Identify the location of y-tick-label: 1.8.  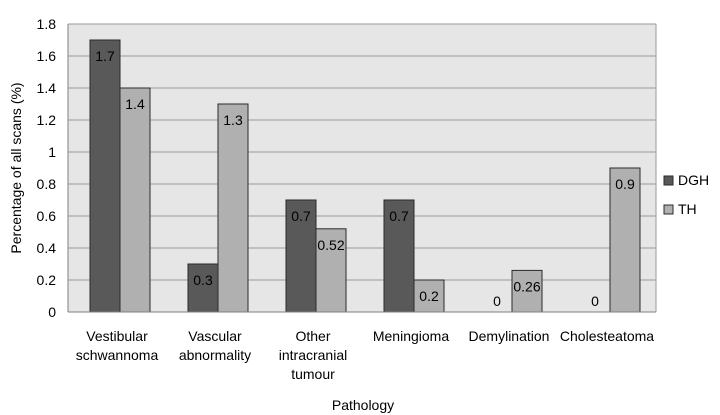
(47, 24).